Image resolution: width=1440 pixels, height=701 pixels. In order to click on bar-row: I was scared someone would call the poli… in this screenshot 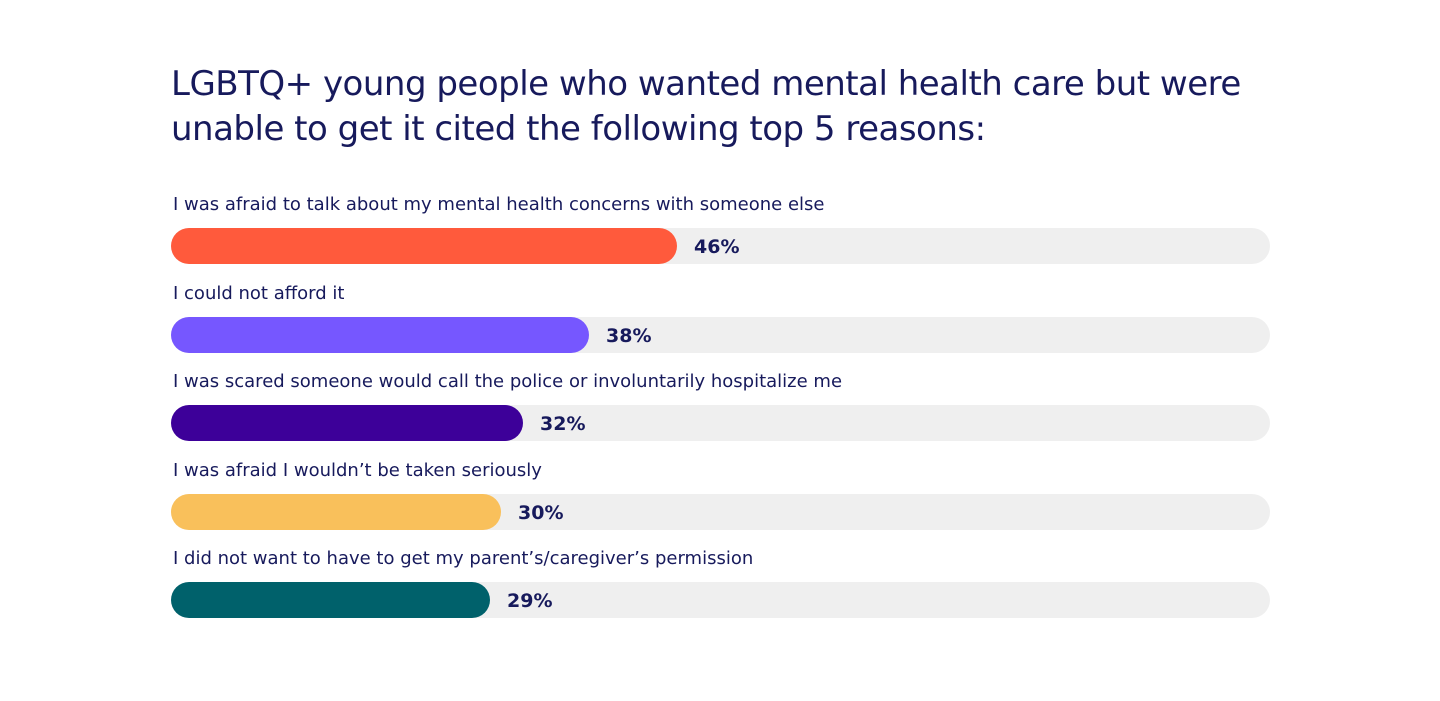, I will do `click(720, 414)`.